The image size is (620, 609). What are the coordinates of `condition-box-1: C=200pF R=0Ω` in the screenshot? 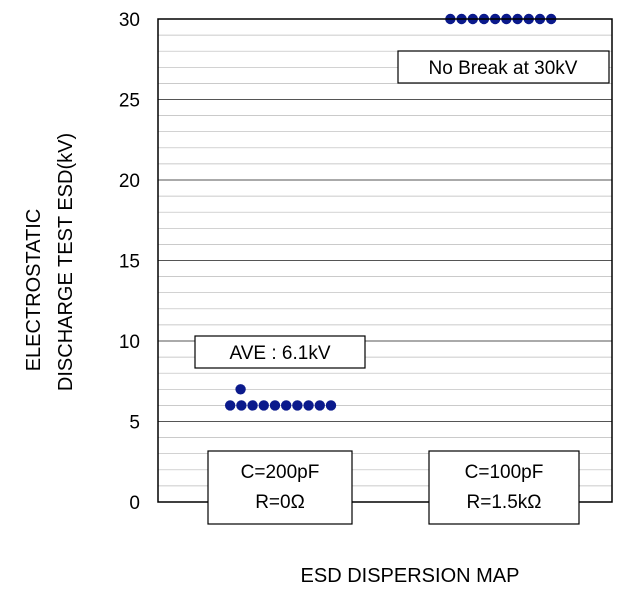 It's located at (280, 487).